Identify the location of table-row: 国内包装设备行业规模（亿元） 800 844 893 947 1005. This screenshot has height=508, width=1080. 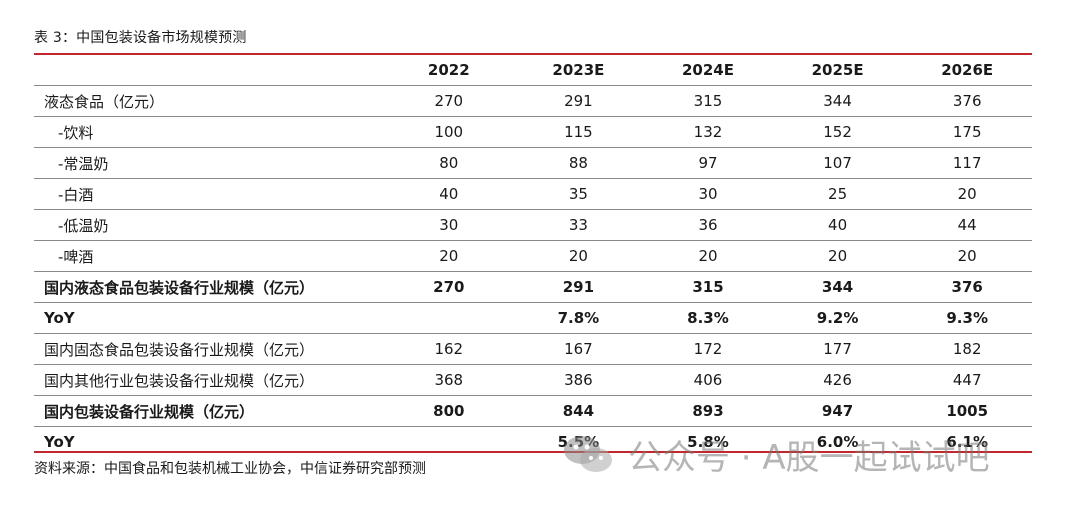
(533, 411).